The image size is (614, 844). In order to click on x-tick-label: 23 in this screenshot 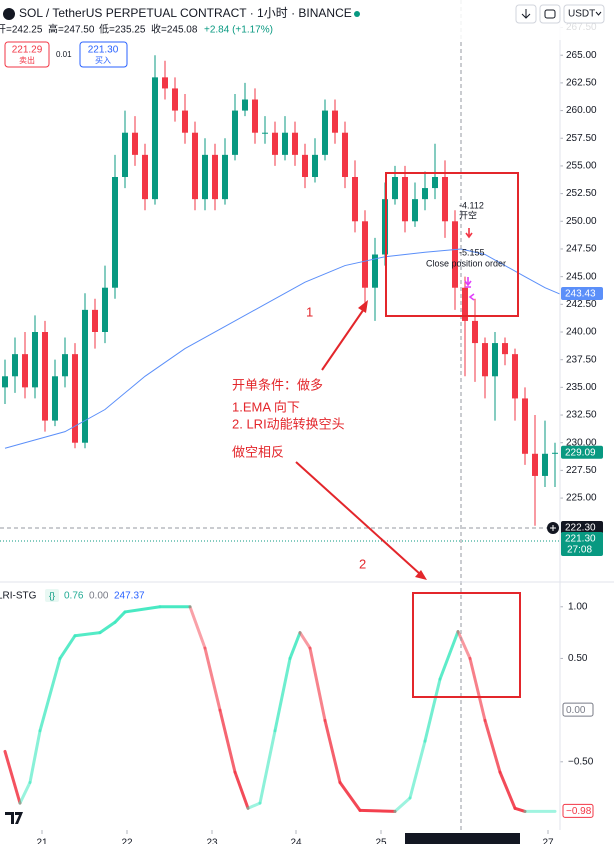, I will do `click(212, 841)`.